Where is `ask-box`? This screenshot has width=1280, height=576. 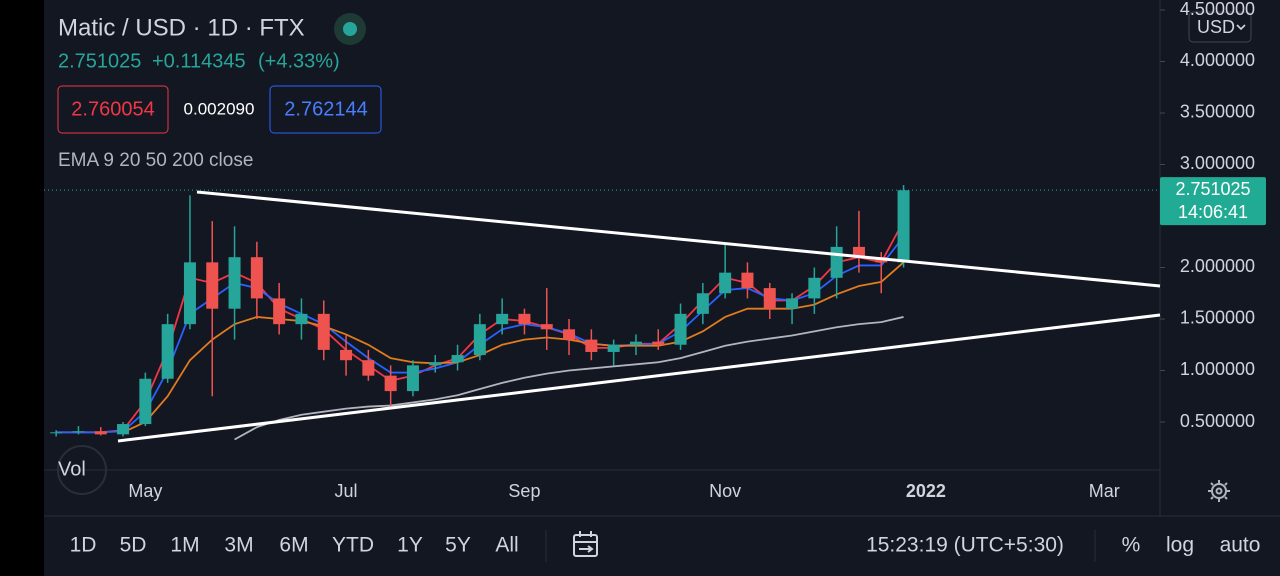
ask-box is located at coordinates (325, 109).